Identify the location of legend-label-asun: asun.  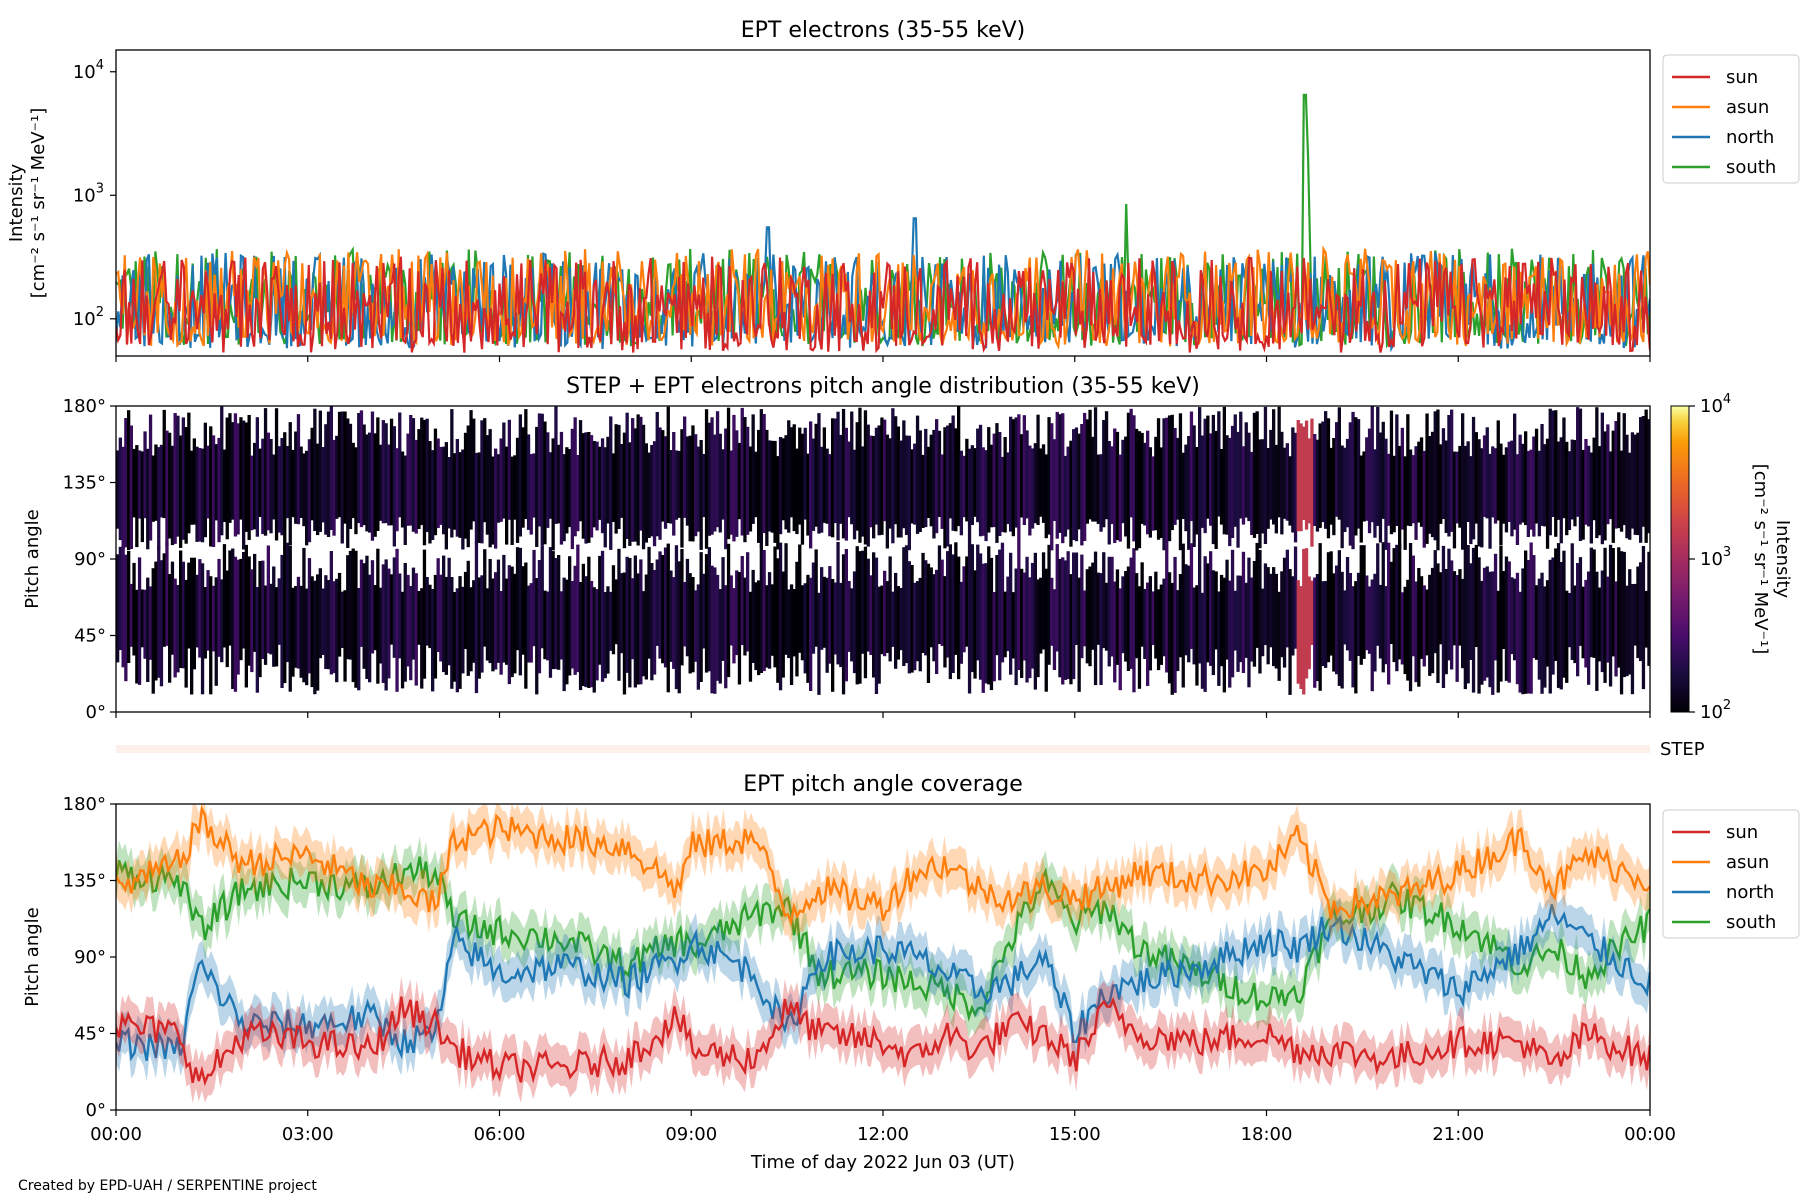
(1747, 862).